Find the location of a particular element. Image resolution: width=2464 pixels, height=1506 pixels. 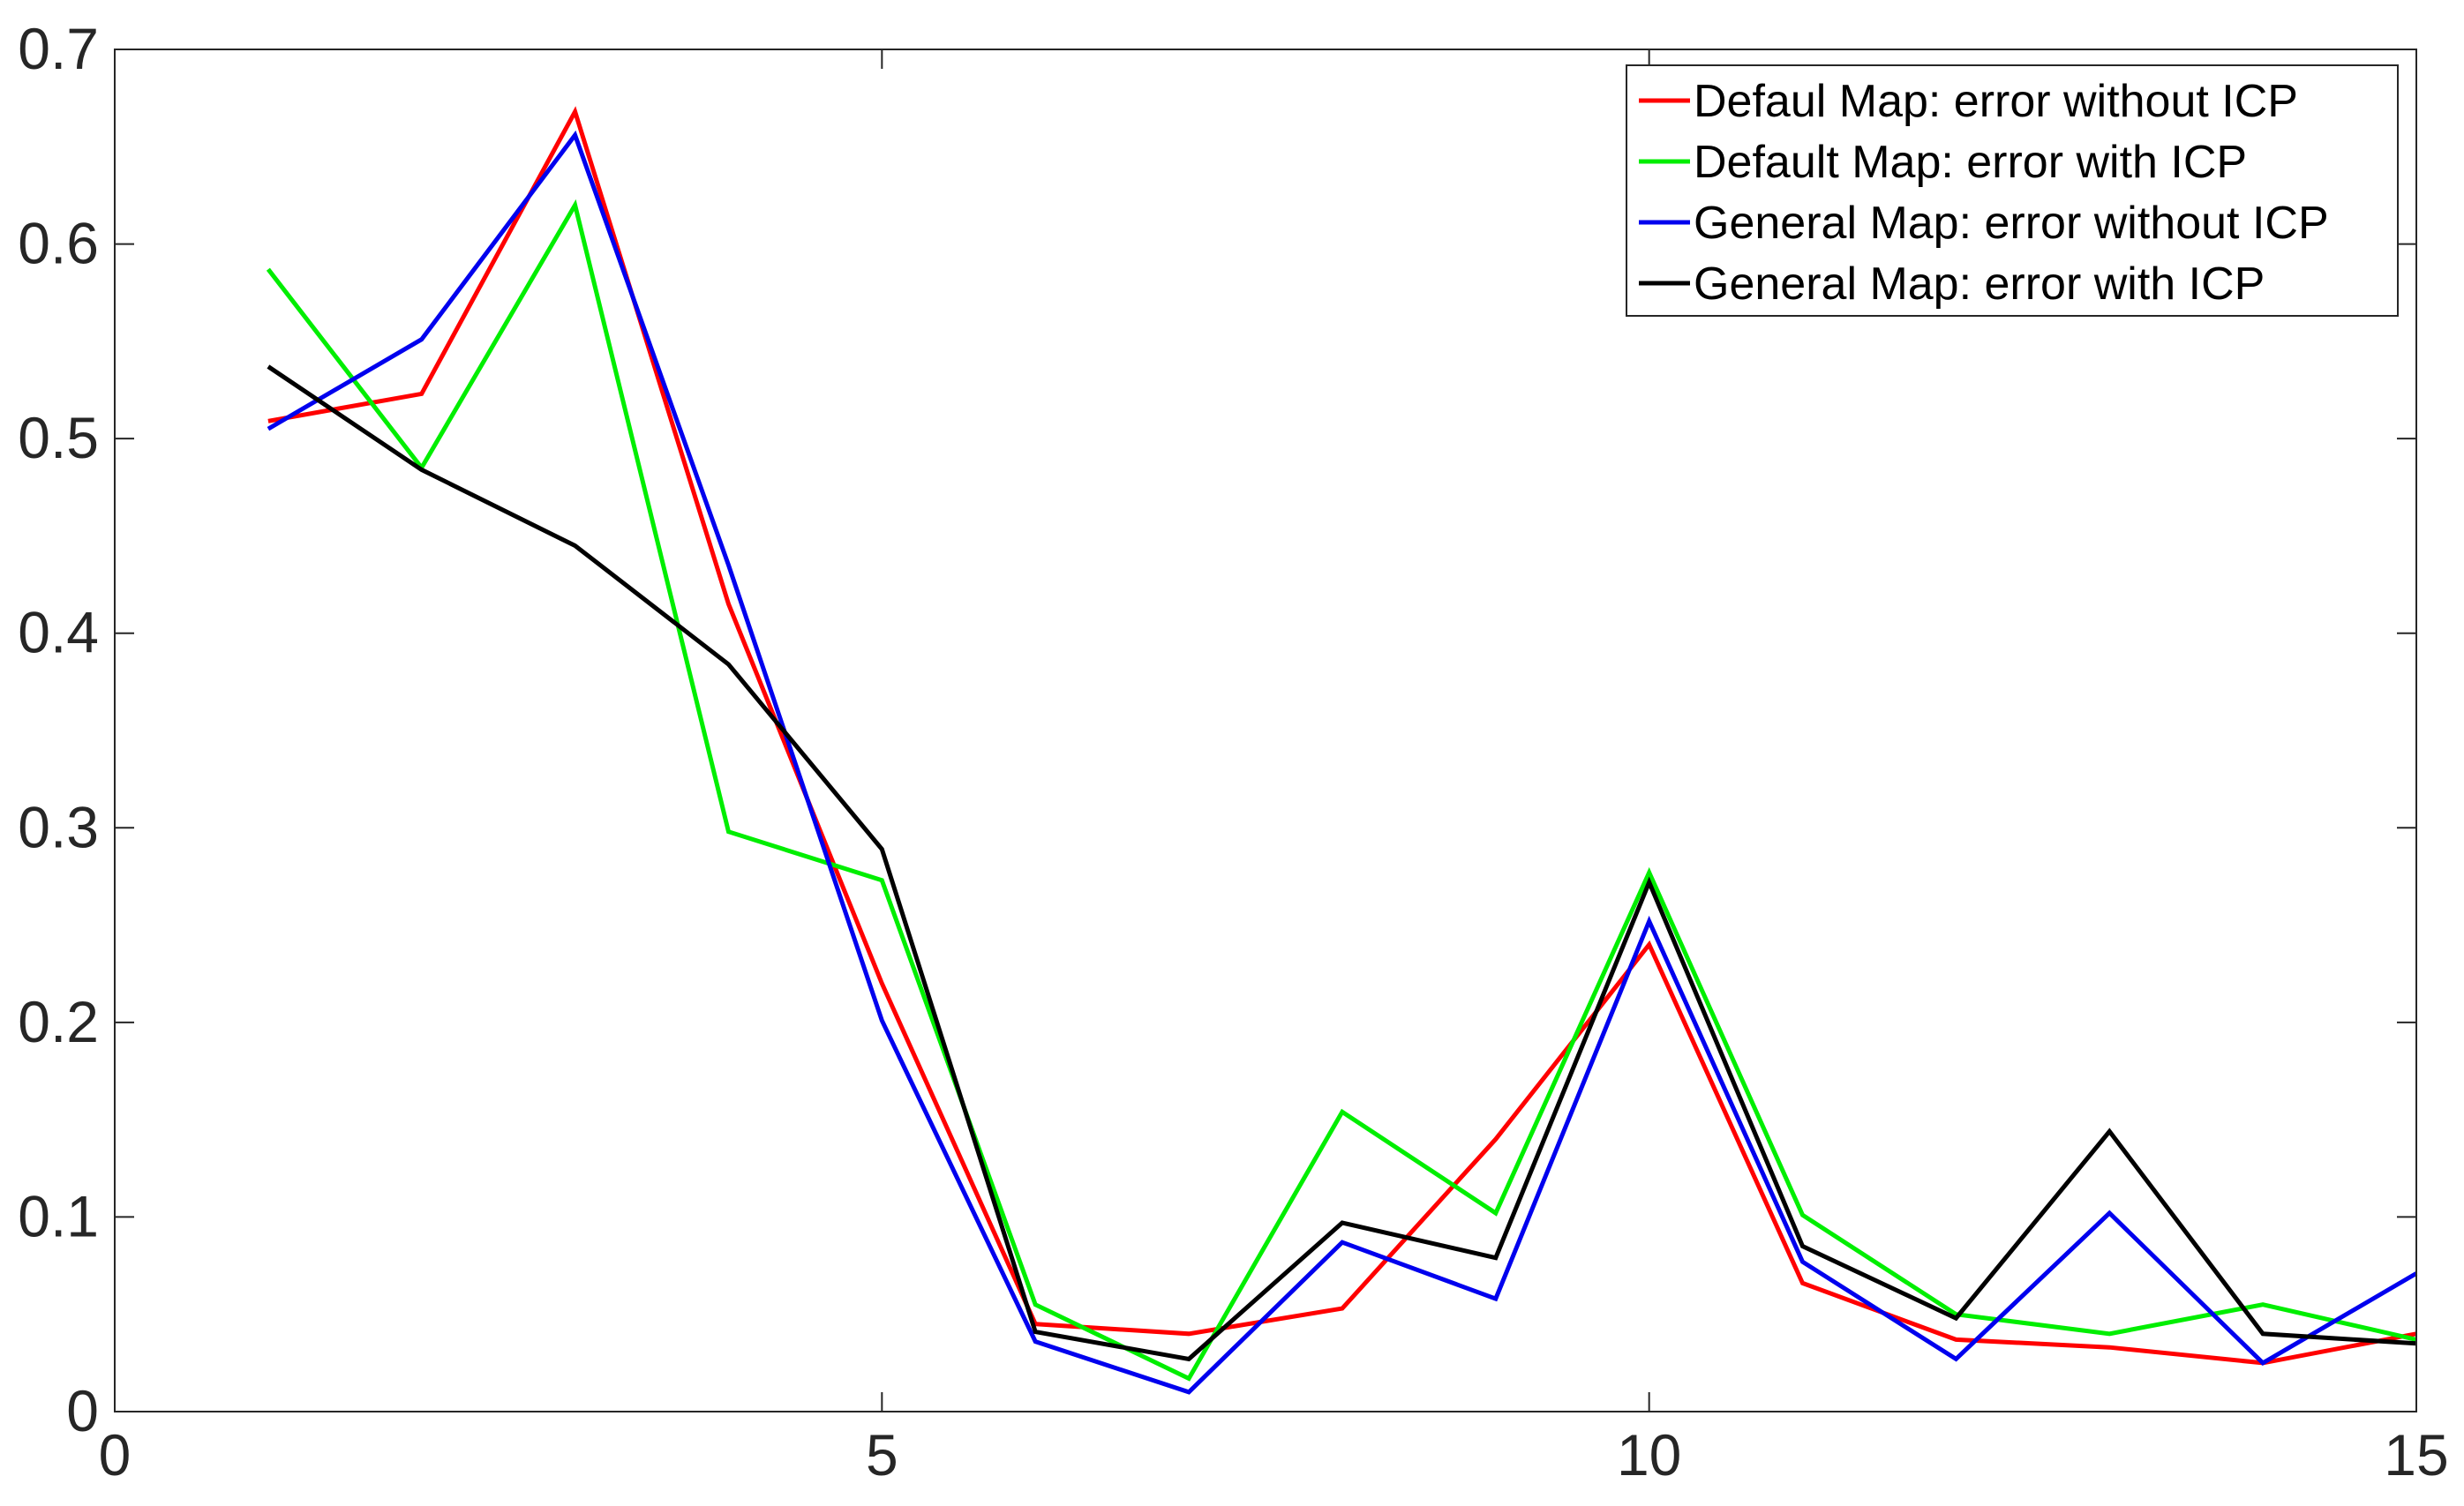

y-tick-label: 0.4 is located at coordinates (58, 632).